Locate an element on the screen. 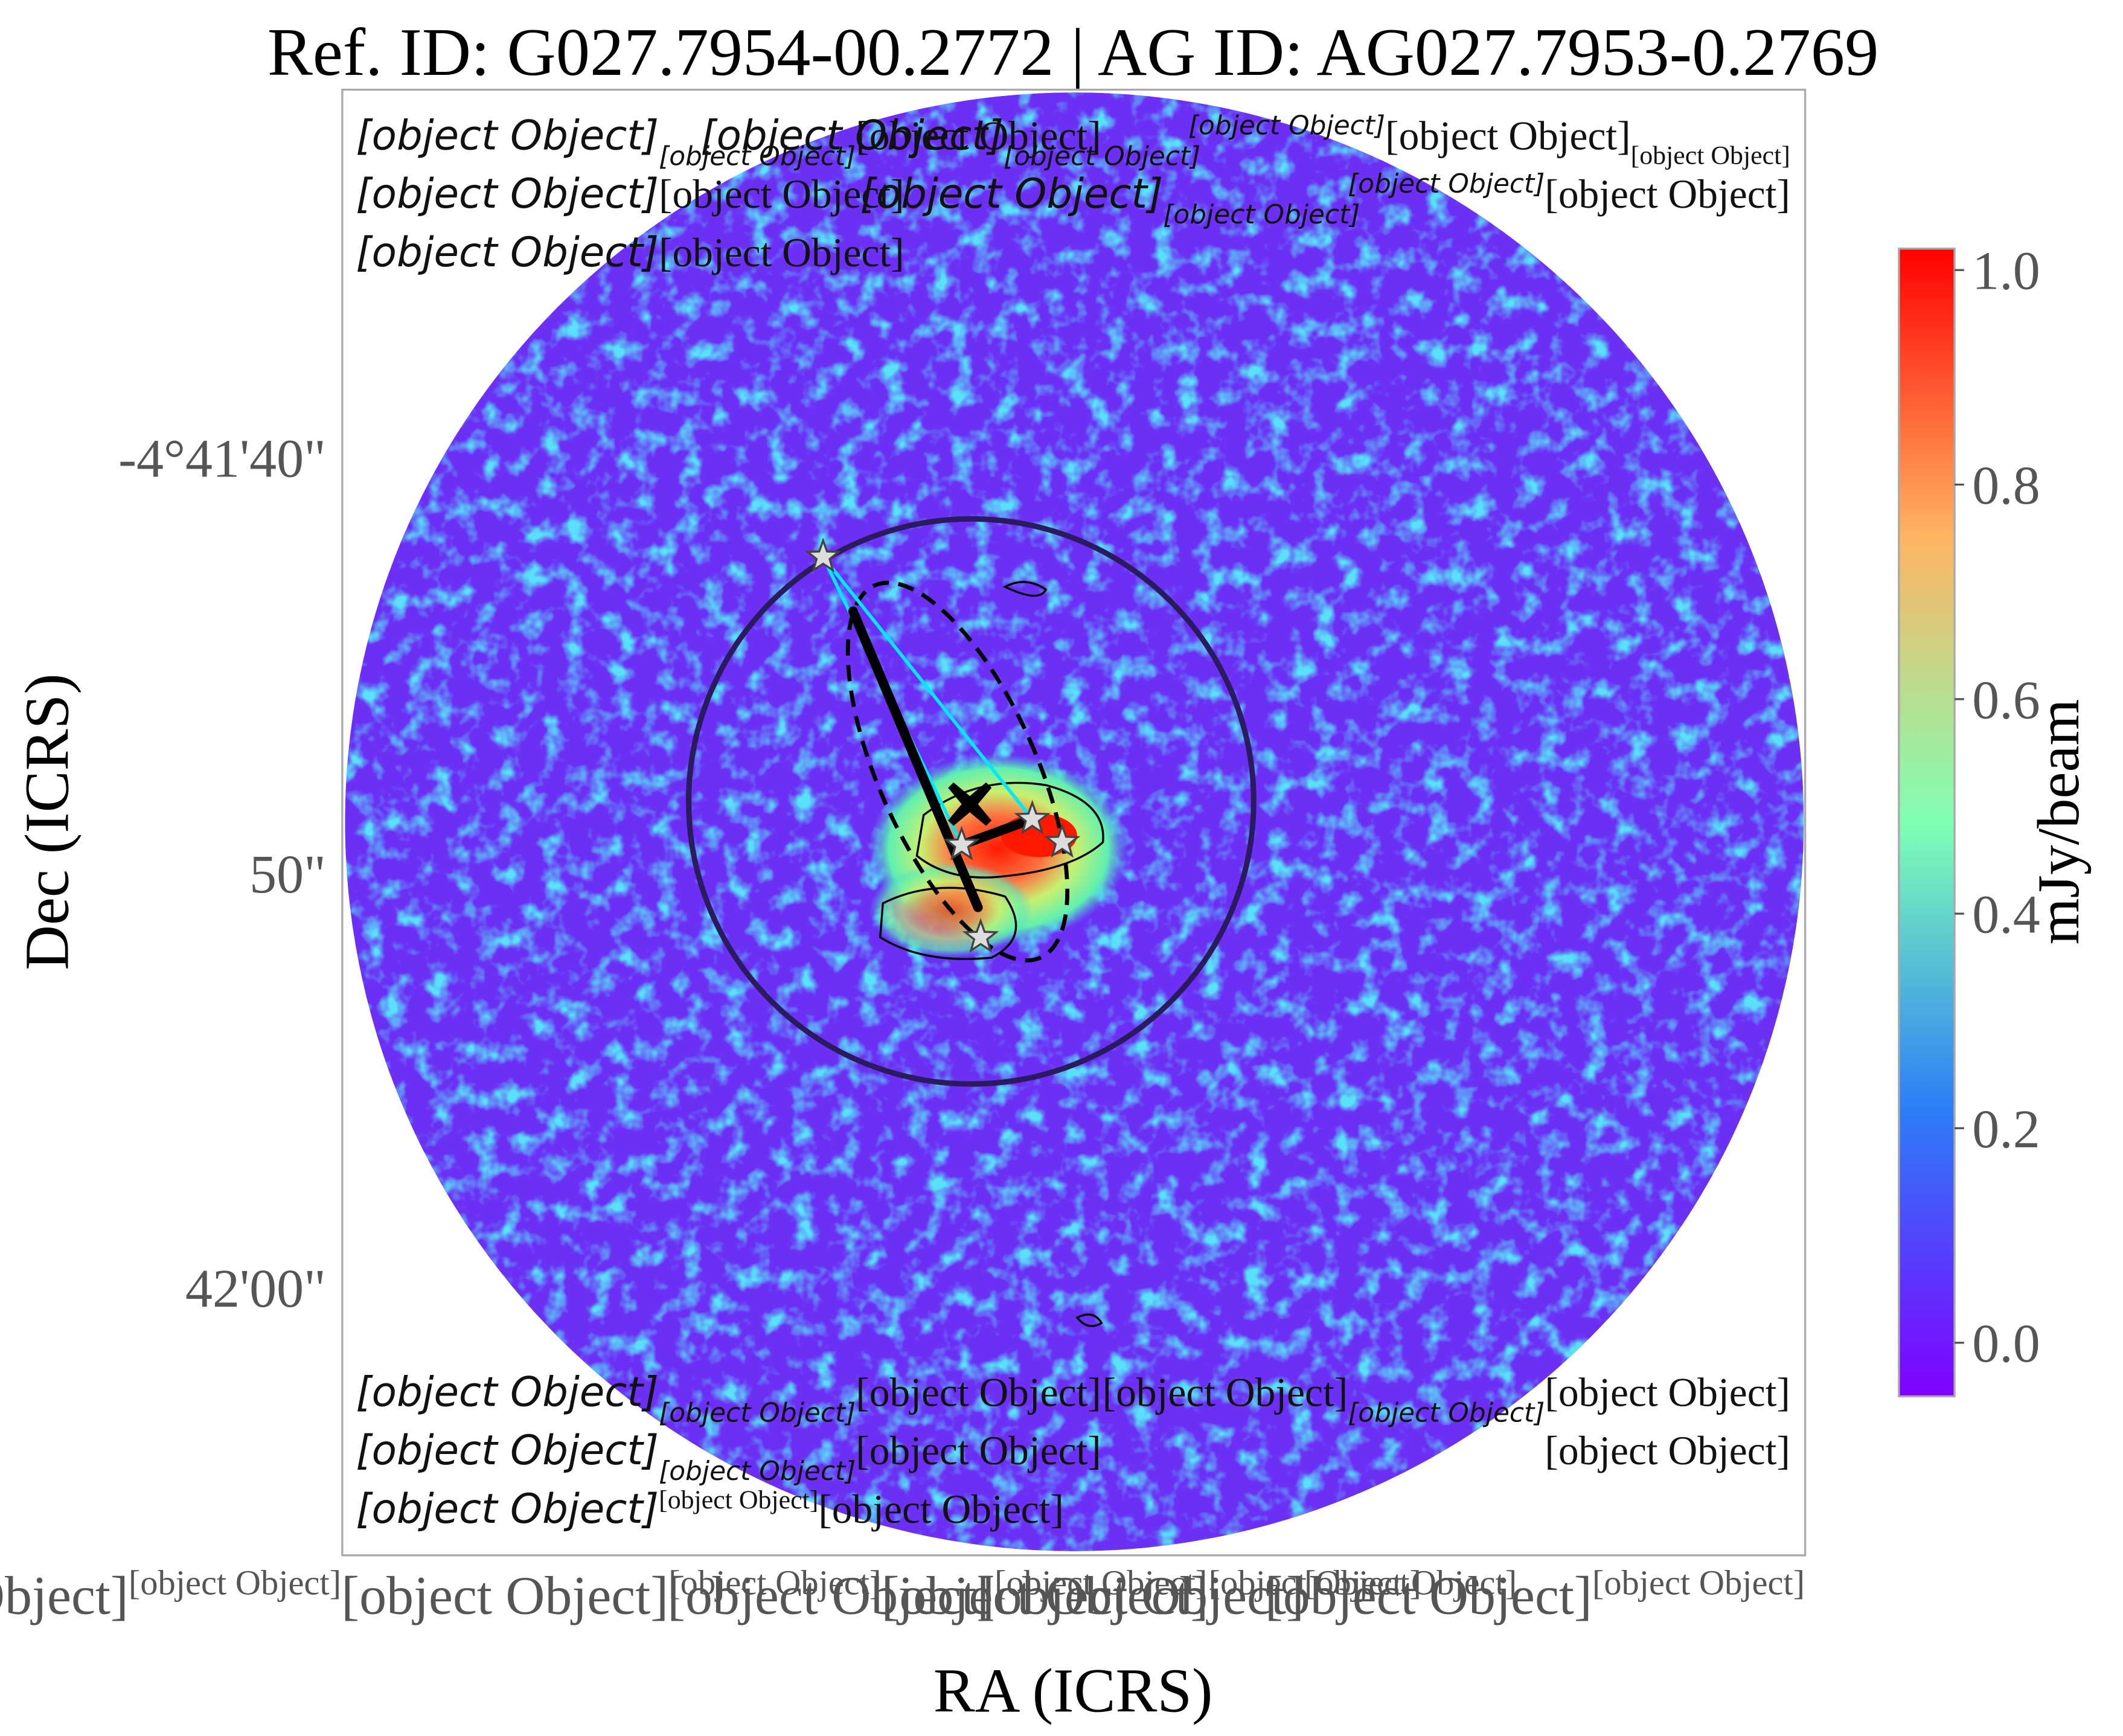  colorbar is located at coordinates (1927, 823).